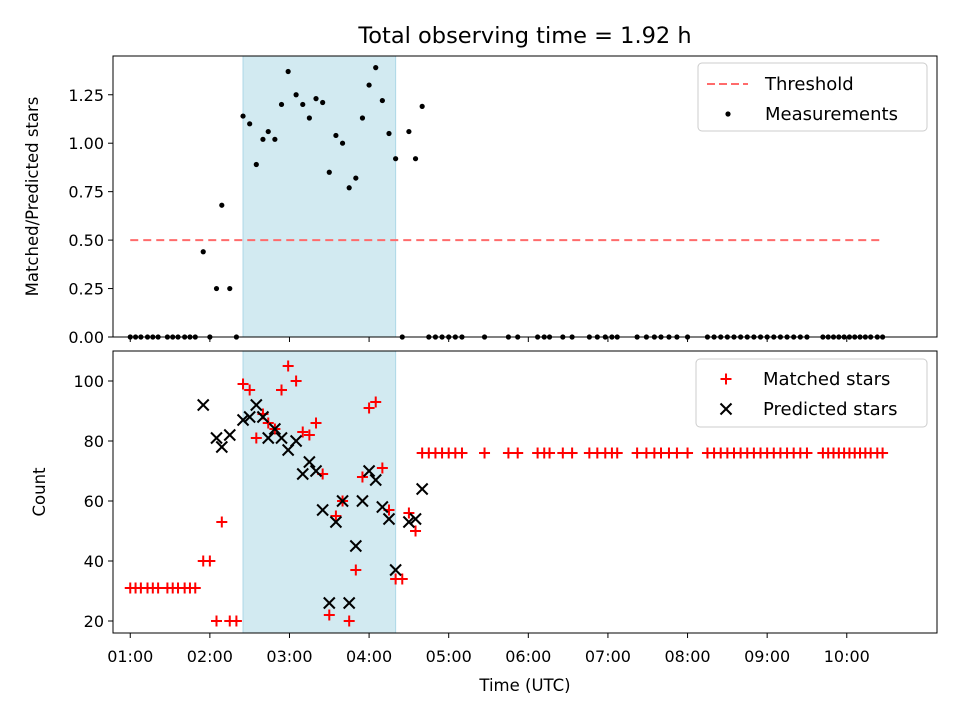 This screenshot has height=720, width=960. Describe the element at coordinates (608, 656) in the screenshot. I see `bottom-xtick-label: 07:00` at that location.